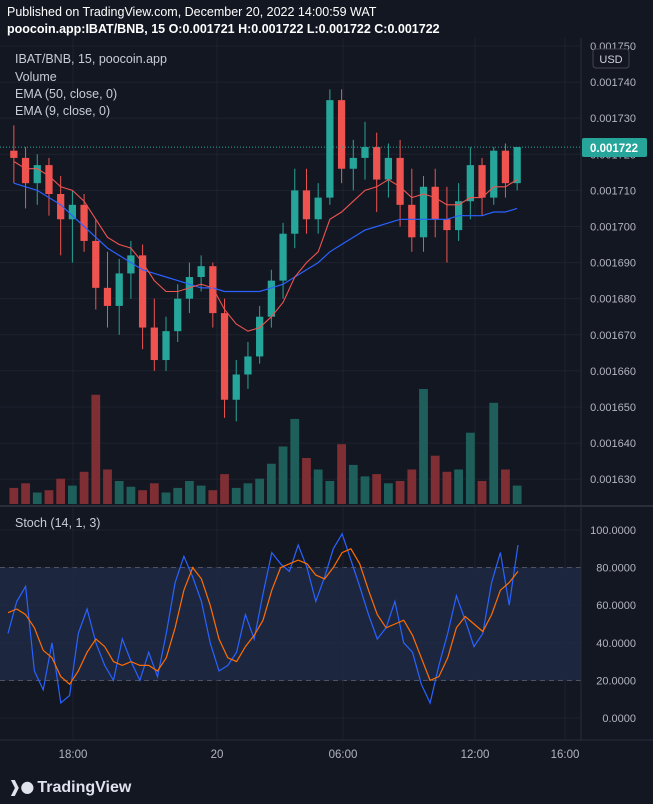  What do you see at coordinates (613, 444) in the screenshot?
I see `price-tick-label: 0.001640` at bounding box center [613, 444].